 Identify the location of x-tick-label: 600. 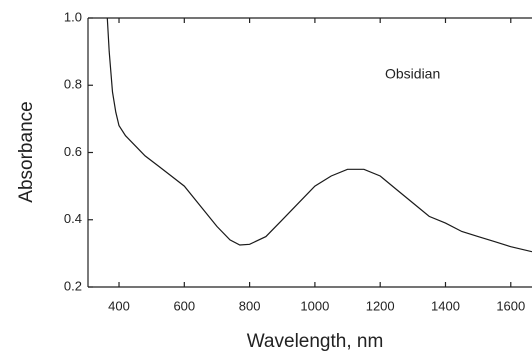
(184, 305).